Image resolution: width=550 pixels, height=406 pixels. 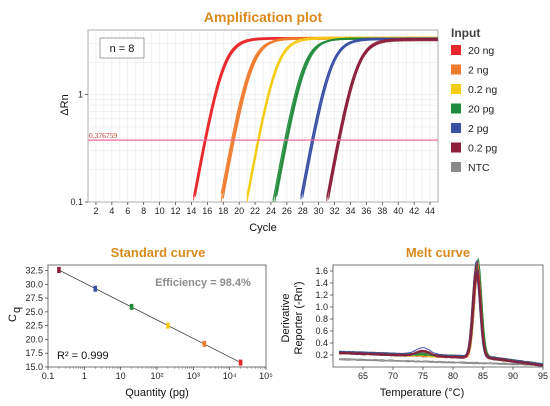 I want to click on standard-curve-y-label-subscript: q, so click(x=17, y=310).